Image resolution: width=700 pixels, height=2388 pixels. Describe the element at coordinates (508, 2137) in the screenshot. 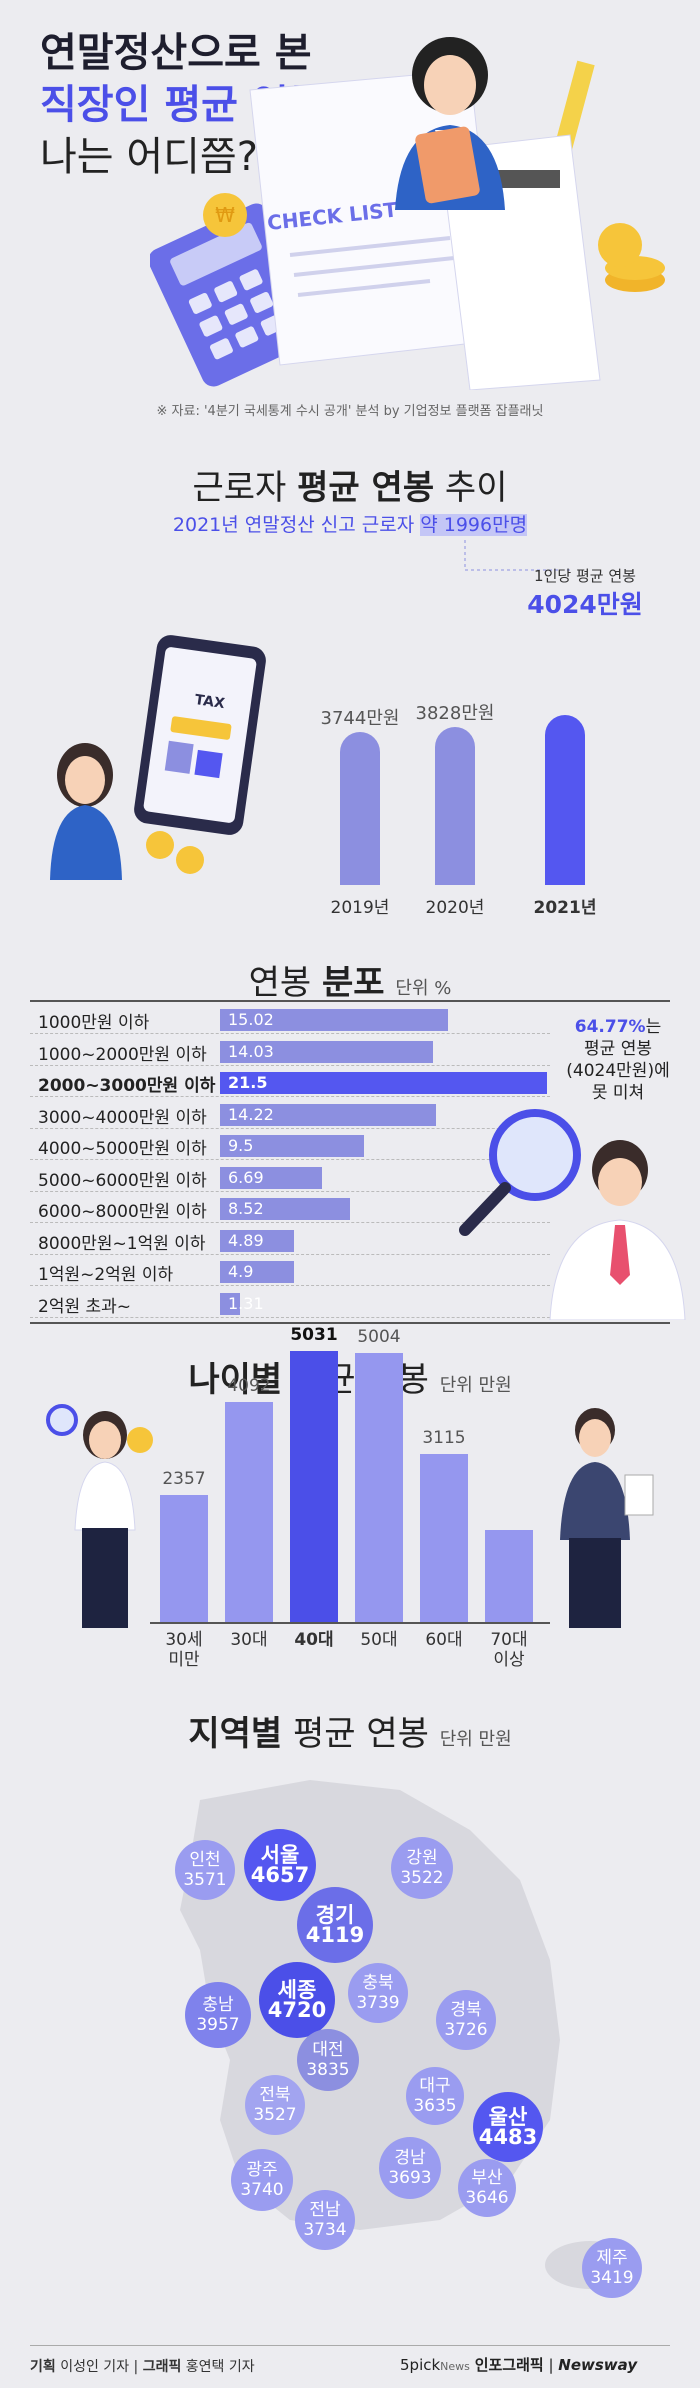

I see `region-value: 4483` at that location.